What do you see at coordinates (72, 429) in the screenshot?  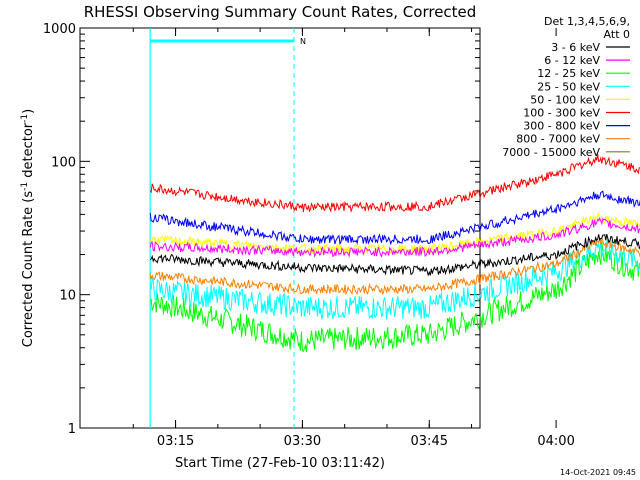 I see `y-tick-label: 1` at bounding box center [72, 429].